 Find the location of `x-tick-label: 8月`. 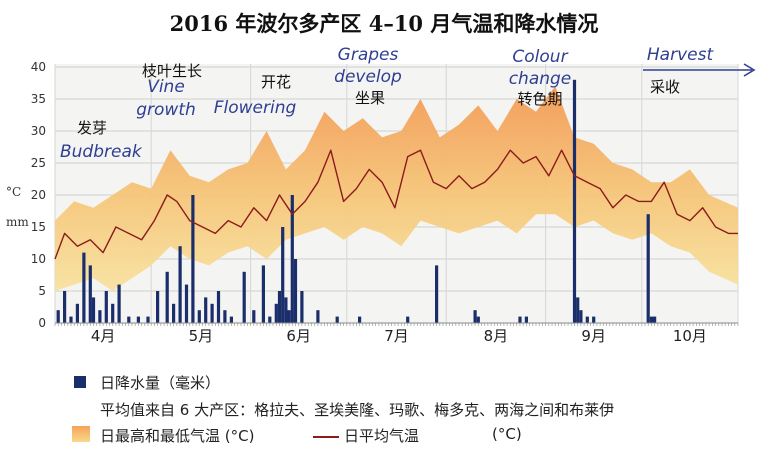

x-tick-label: 8月 is located at coordinates (496, 336).